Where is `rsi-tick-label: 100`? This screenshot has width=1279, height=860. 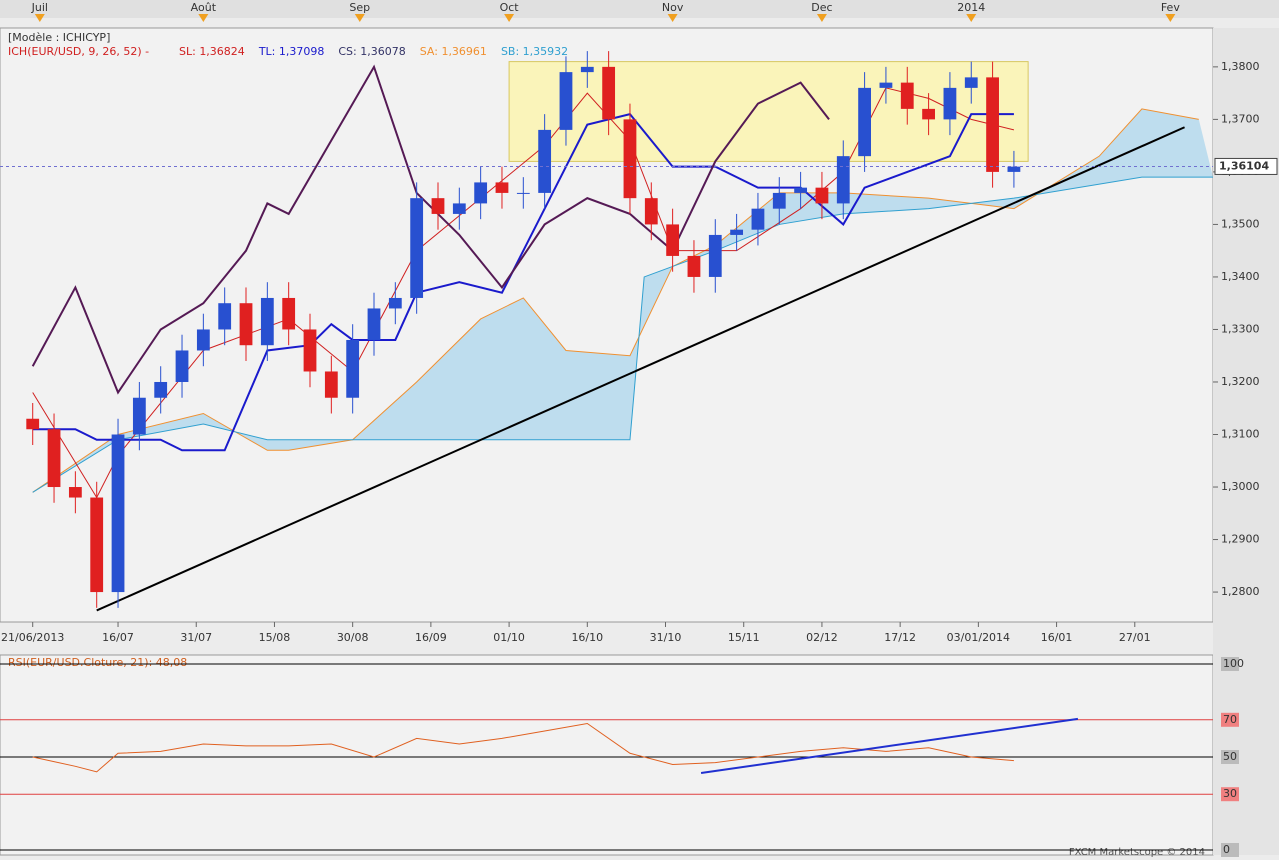
rsi-tick-label: 100 is located at coordinates (1233, 663).